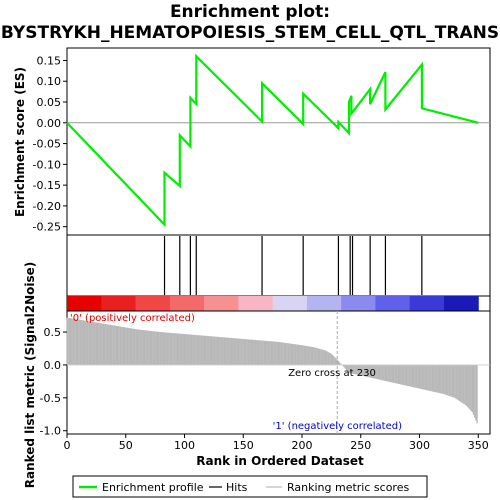 The height and width of the screenshot is (500, 500). I want to click on es-ytick-label: 0.05, so click(49, 102).